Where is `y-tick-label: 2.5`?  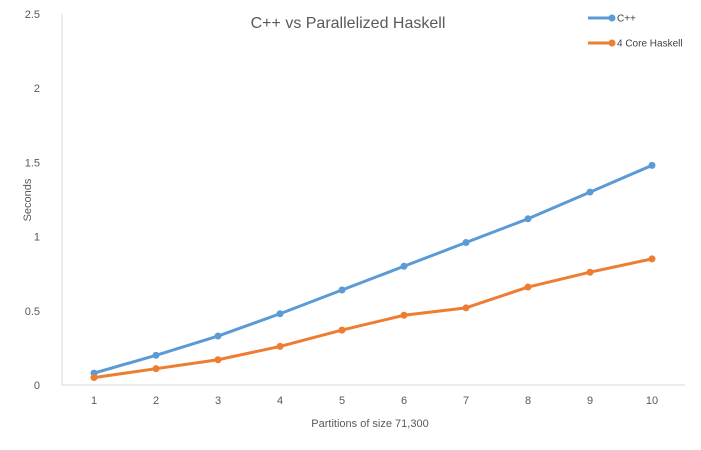 y-tick-label: 2.5 is located at coordinates (32, 15).